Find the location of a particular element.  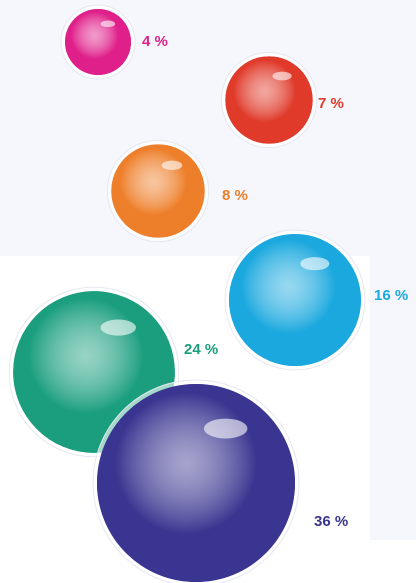

value-label: 4 % is located at coordinates (155, 41).